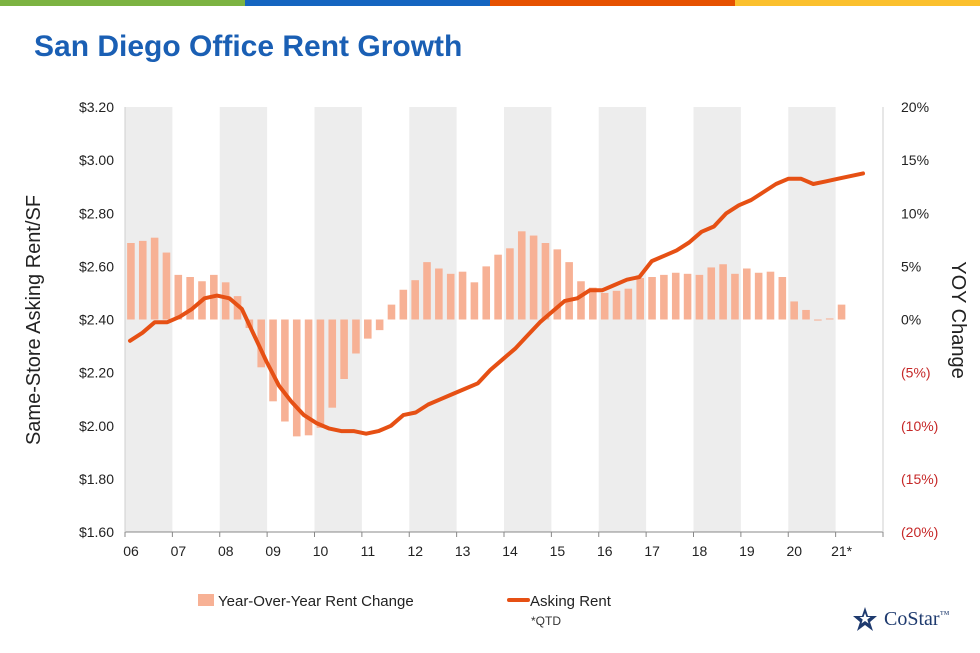 Image resolution: width=980 pixels, height=653 pixels. I want to click on y2-tick-label: (15%), so click(919, 479).